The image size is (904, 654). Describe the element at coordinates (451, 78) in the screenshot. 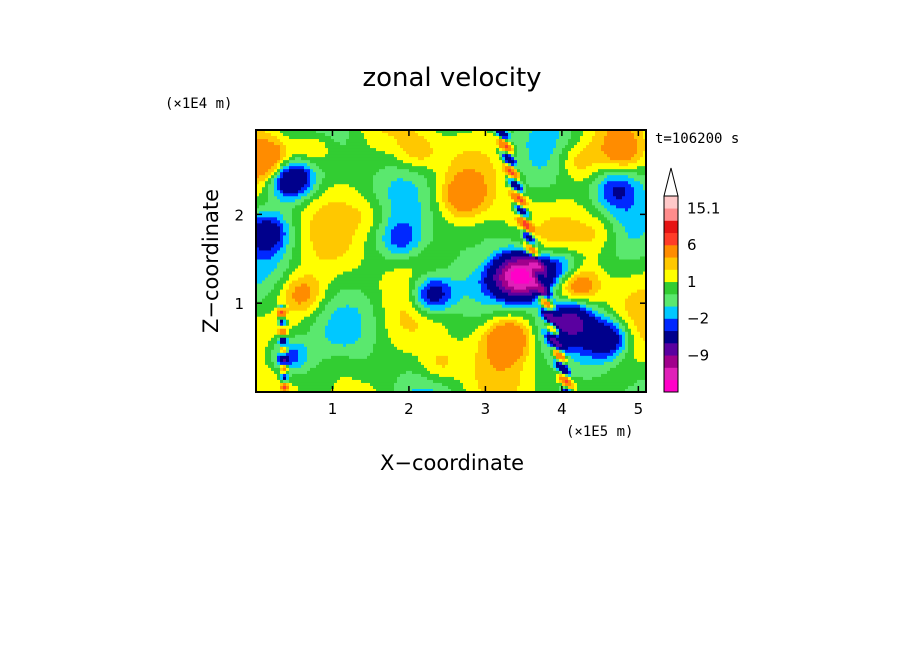

I see `chart-title: zonal velocity` at that location.